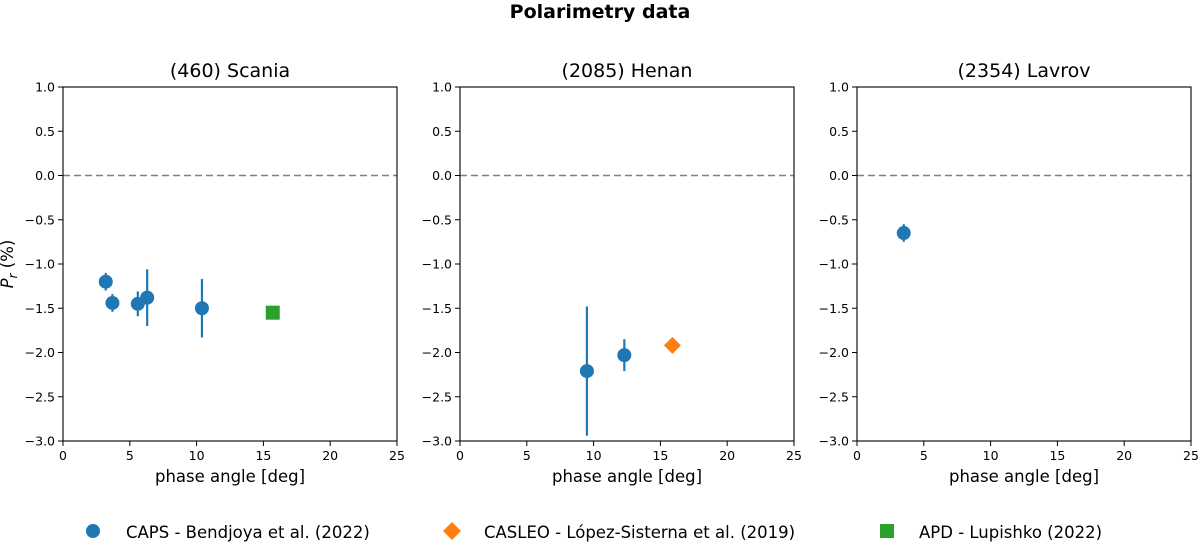 This screenshot has width=1200, height=542. What do you see at coordinates (93, 531) in the screenshot?
I see `legend-marker-circle` at bounding box center [93, 531].